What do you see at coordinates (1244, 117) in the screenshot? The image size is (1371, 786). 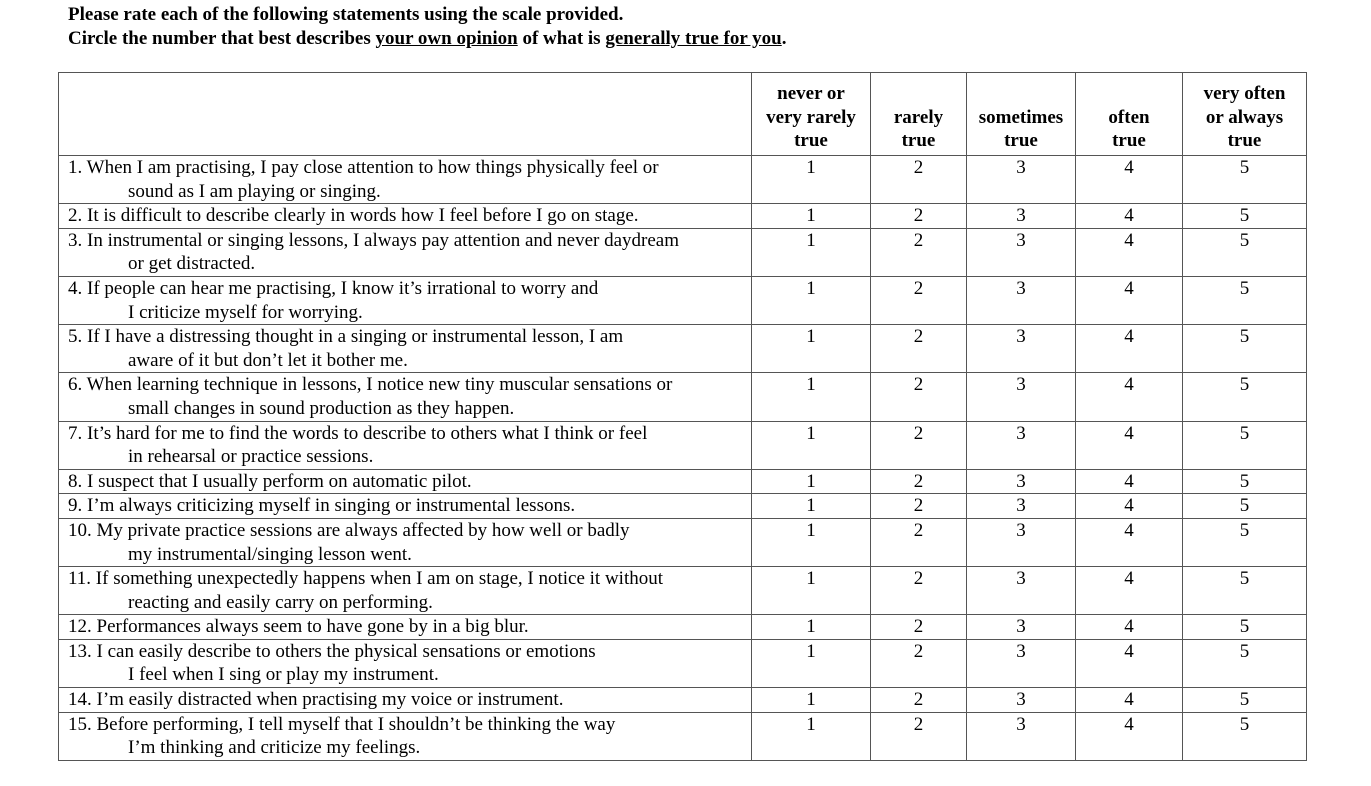 I see `header-line: or always` at bounding box center [1244, 117].